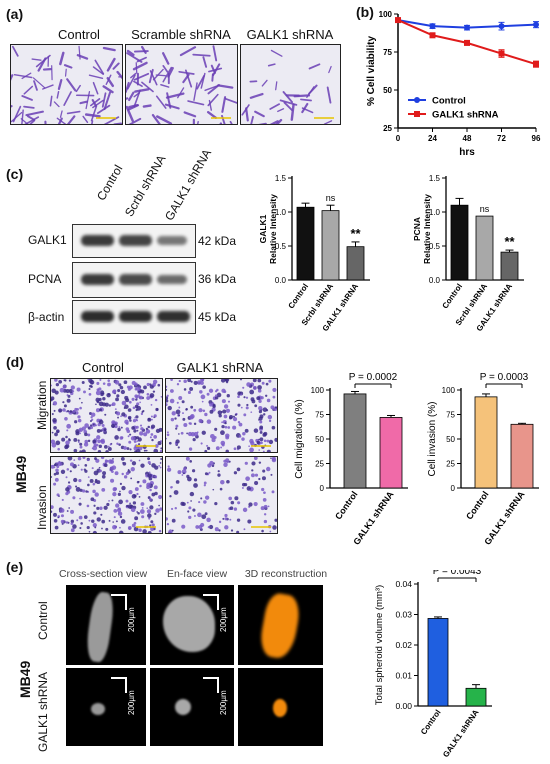 The width and height of the screenshot is (550, 764). I want to click on legend-label: GALK1 shRNA, so click(465, 115).